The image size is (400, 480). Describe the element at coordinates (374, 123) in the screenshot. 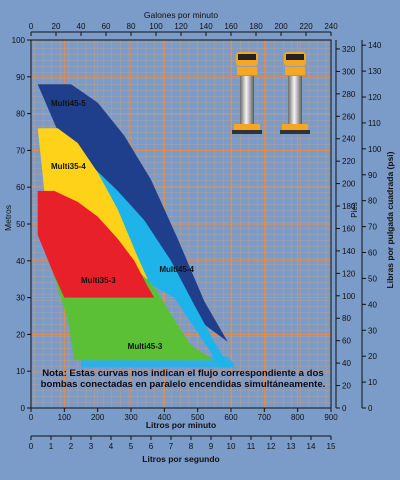

I see `right2-tick-label: 110` at that location.